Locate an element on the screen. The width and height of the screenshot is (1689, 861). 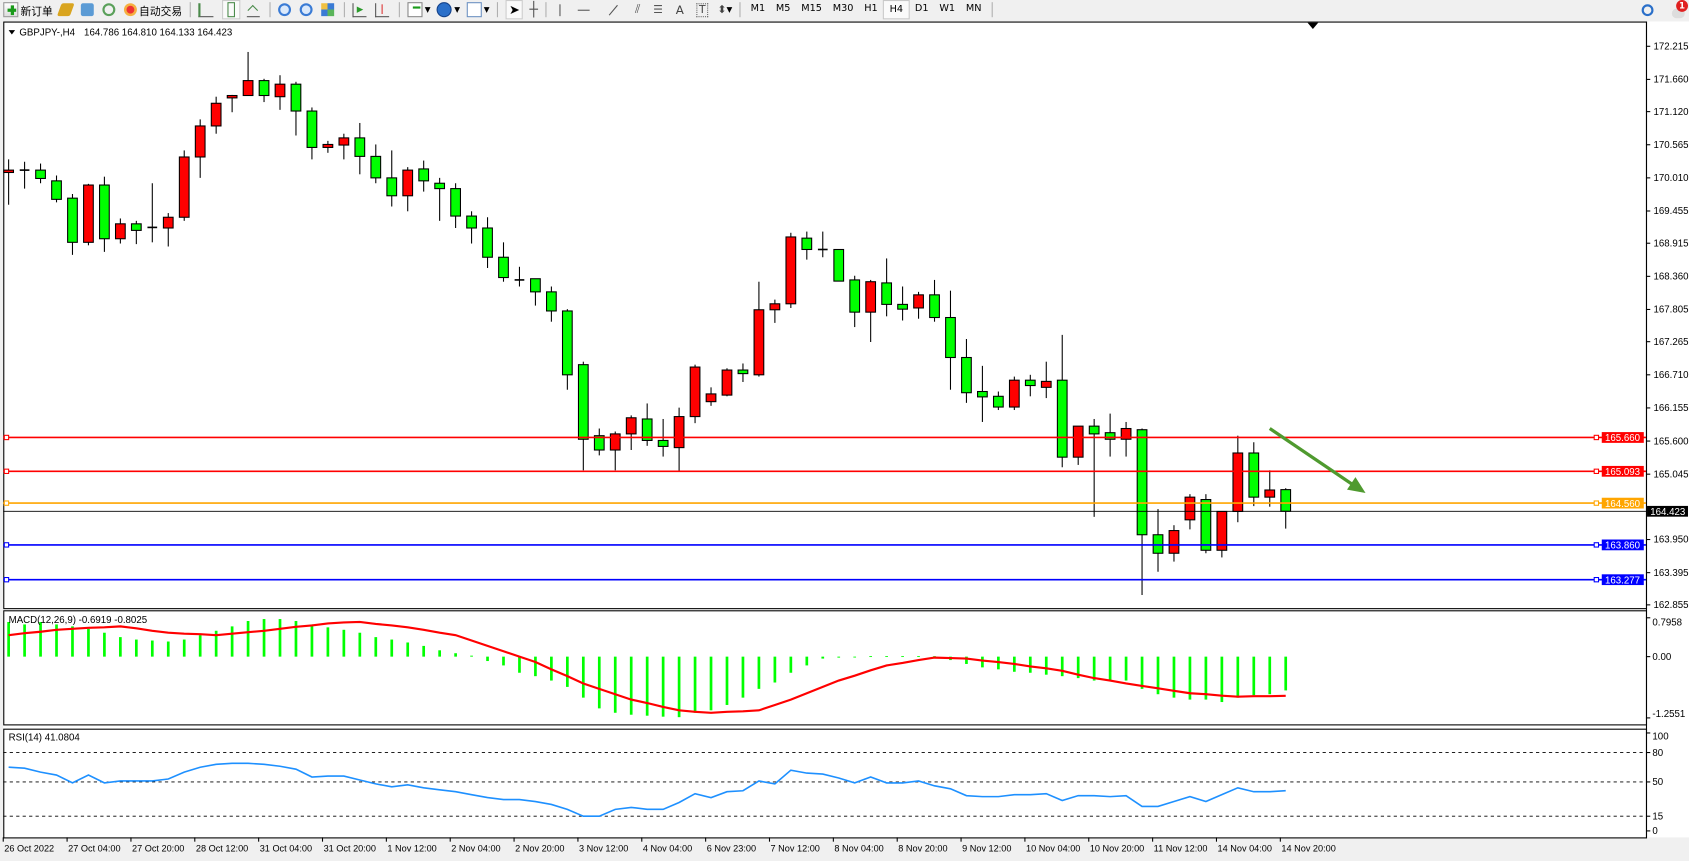
rsi-tick-label: 50 is located at coordinates (1657, 782).